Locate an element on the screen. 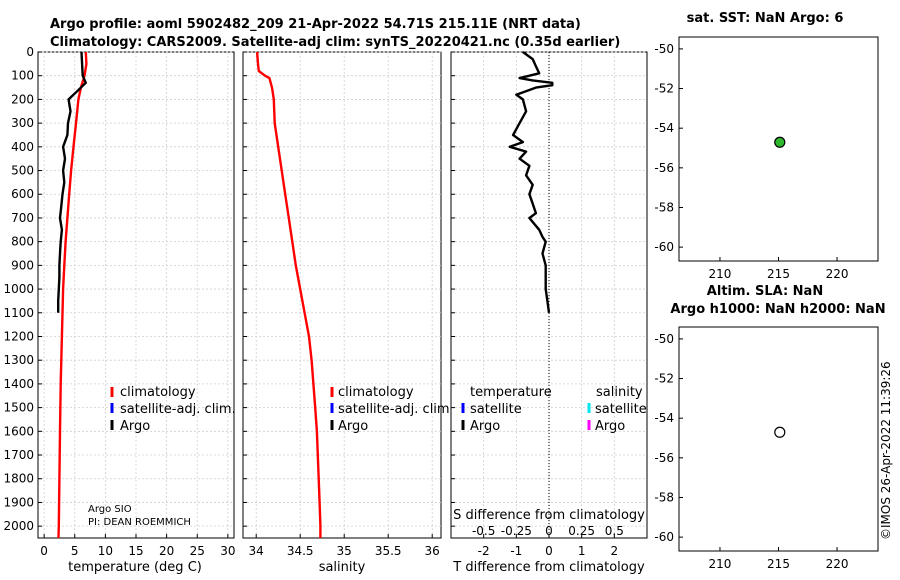 Image resolution: width=900 pixels, height=580 pixels. sla-map-axes-box is located at coordinates (778, 439).